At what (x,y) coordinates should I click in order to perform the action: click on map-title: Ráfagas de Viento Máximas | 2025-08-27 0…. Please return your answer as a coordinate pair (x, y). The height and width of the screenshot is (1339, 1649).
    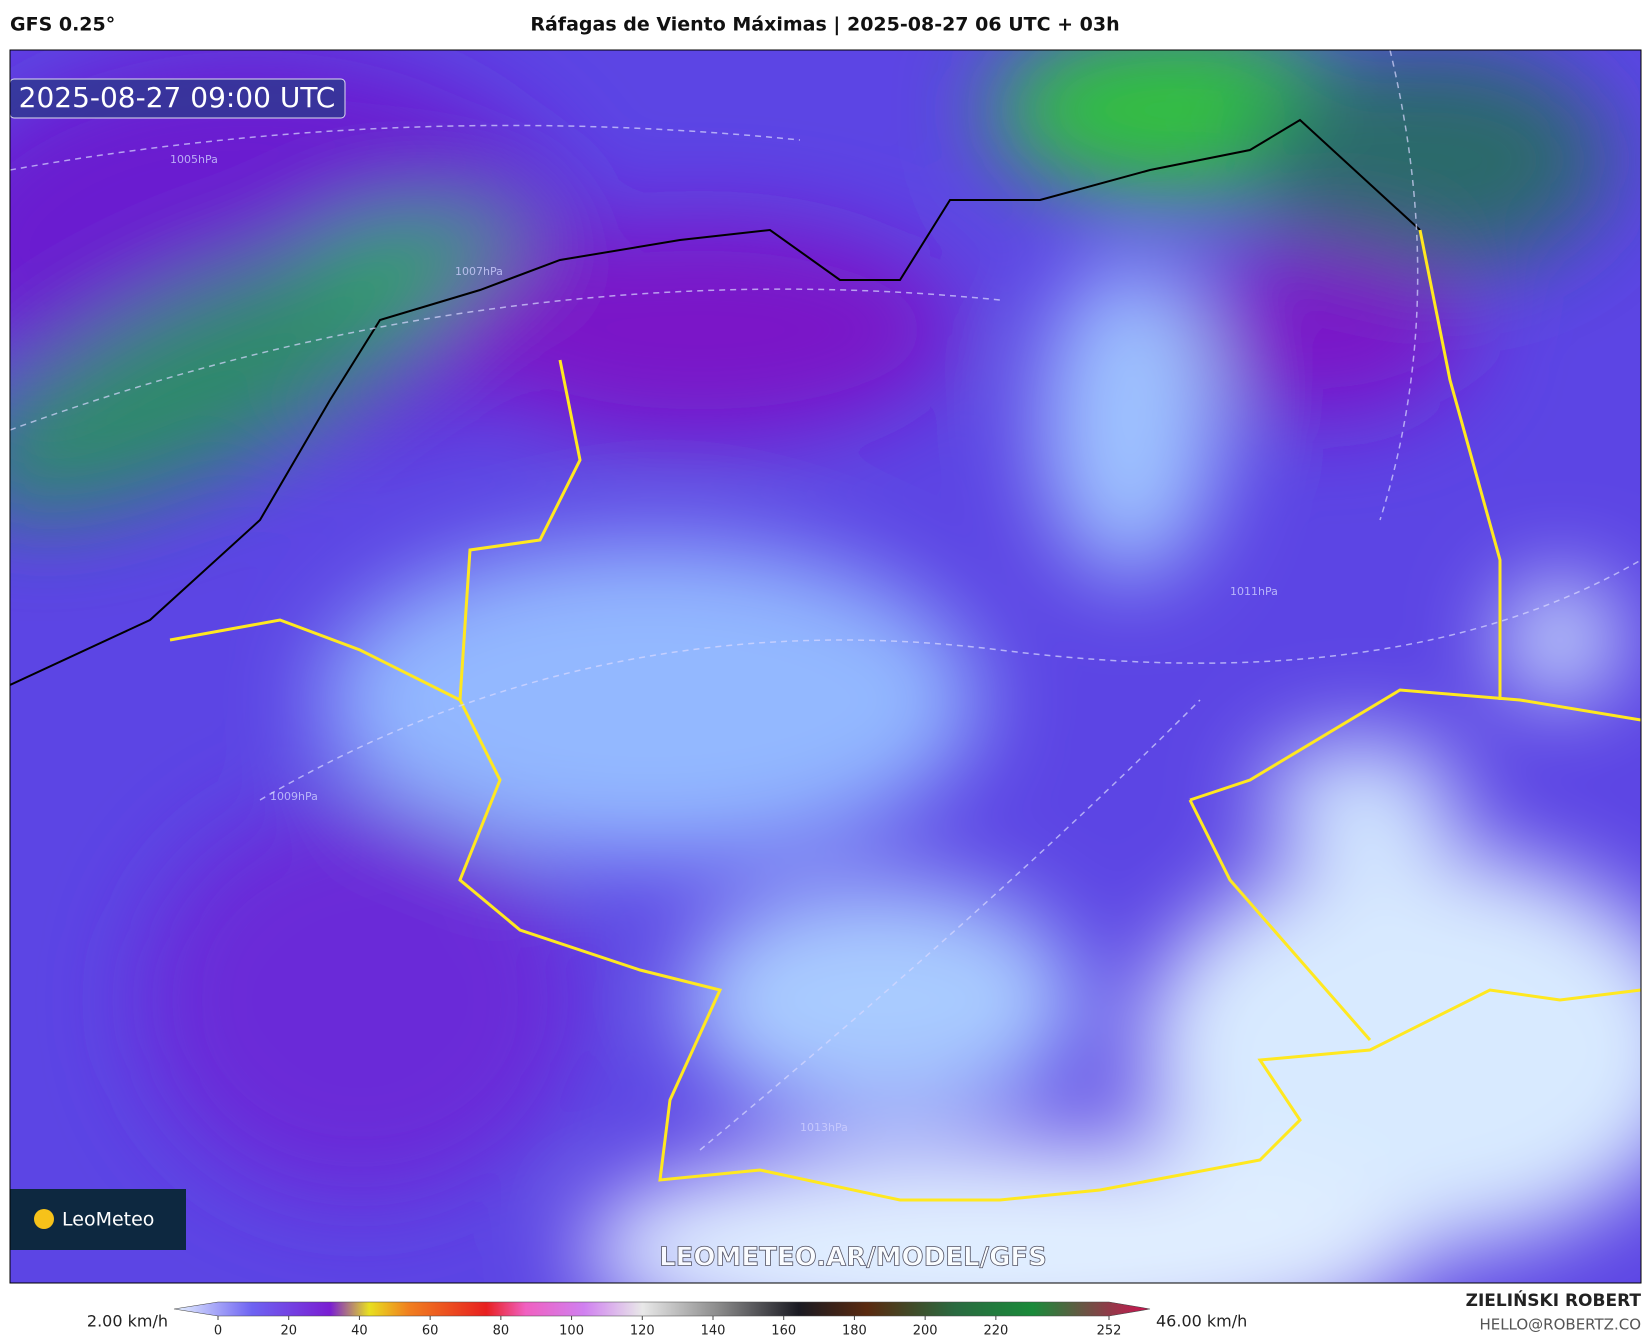
    Looking at the image, I should click on (824, 25).